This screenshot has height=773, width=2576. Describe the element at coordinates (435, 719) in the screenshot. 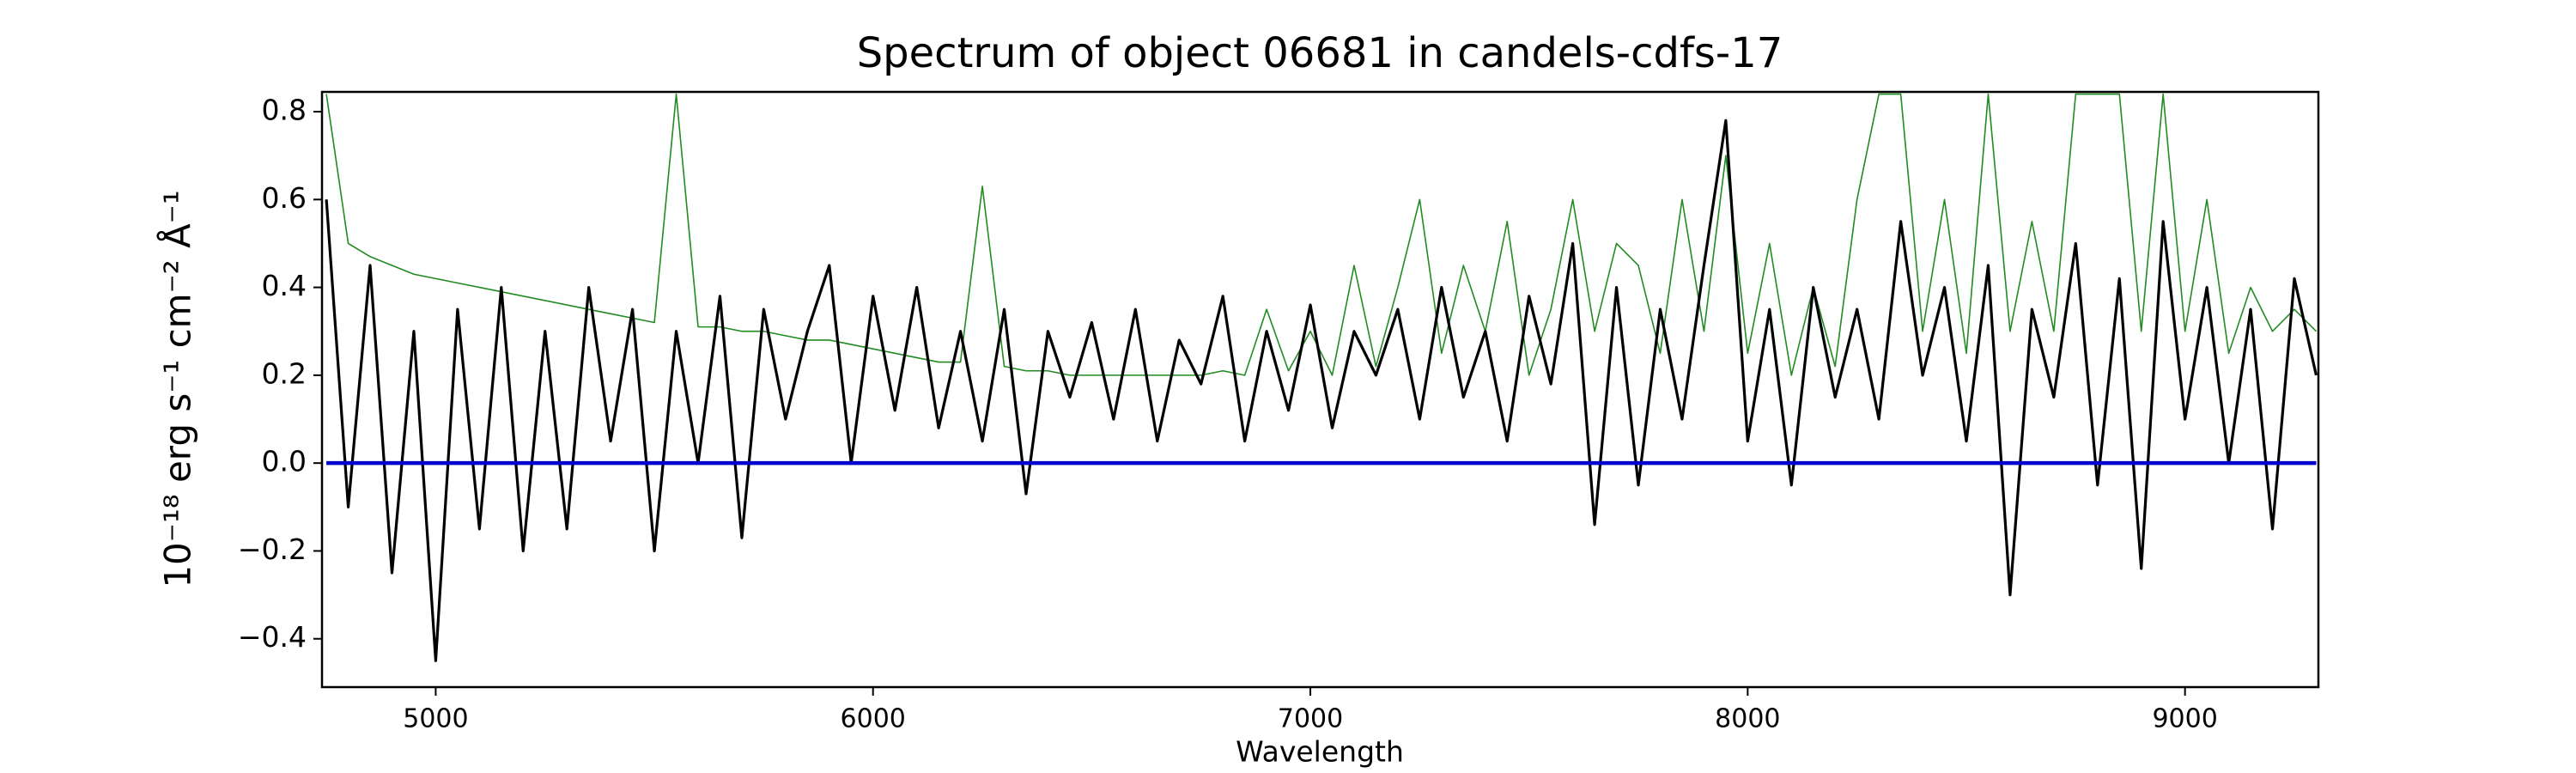

I see `x-tick-label: 5000` at that location.